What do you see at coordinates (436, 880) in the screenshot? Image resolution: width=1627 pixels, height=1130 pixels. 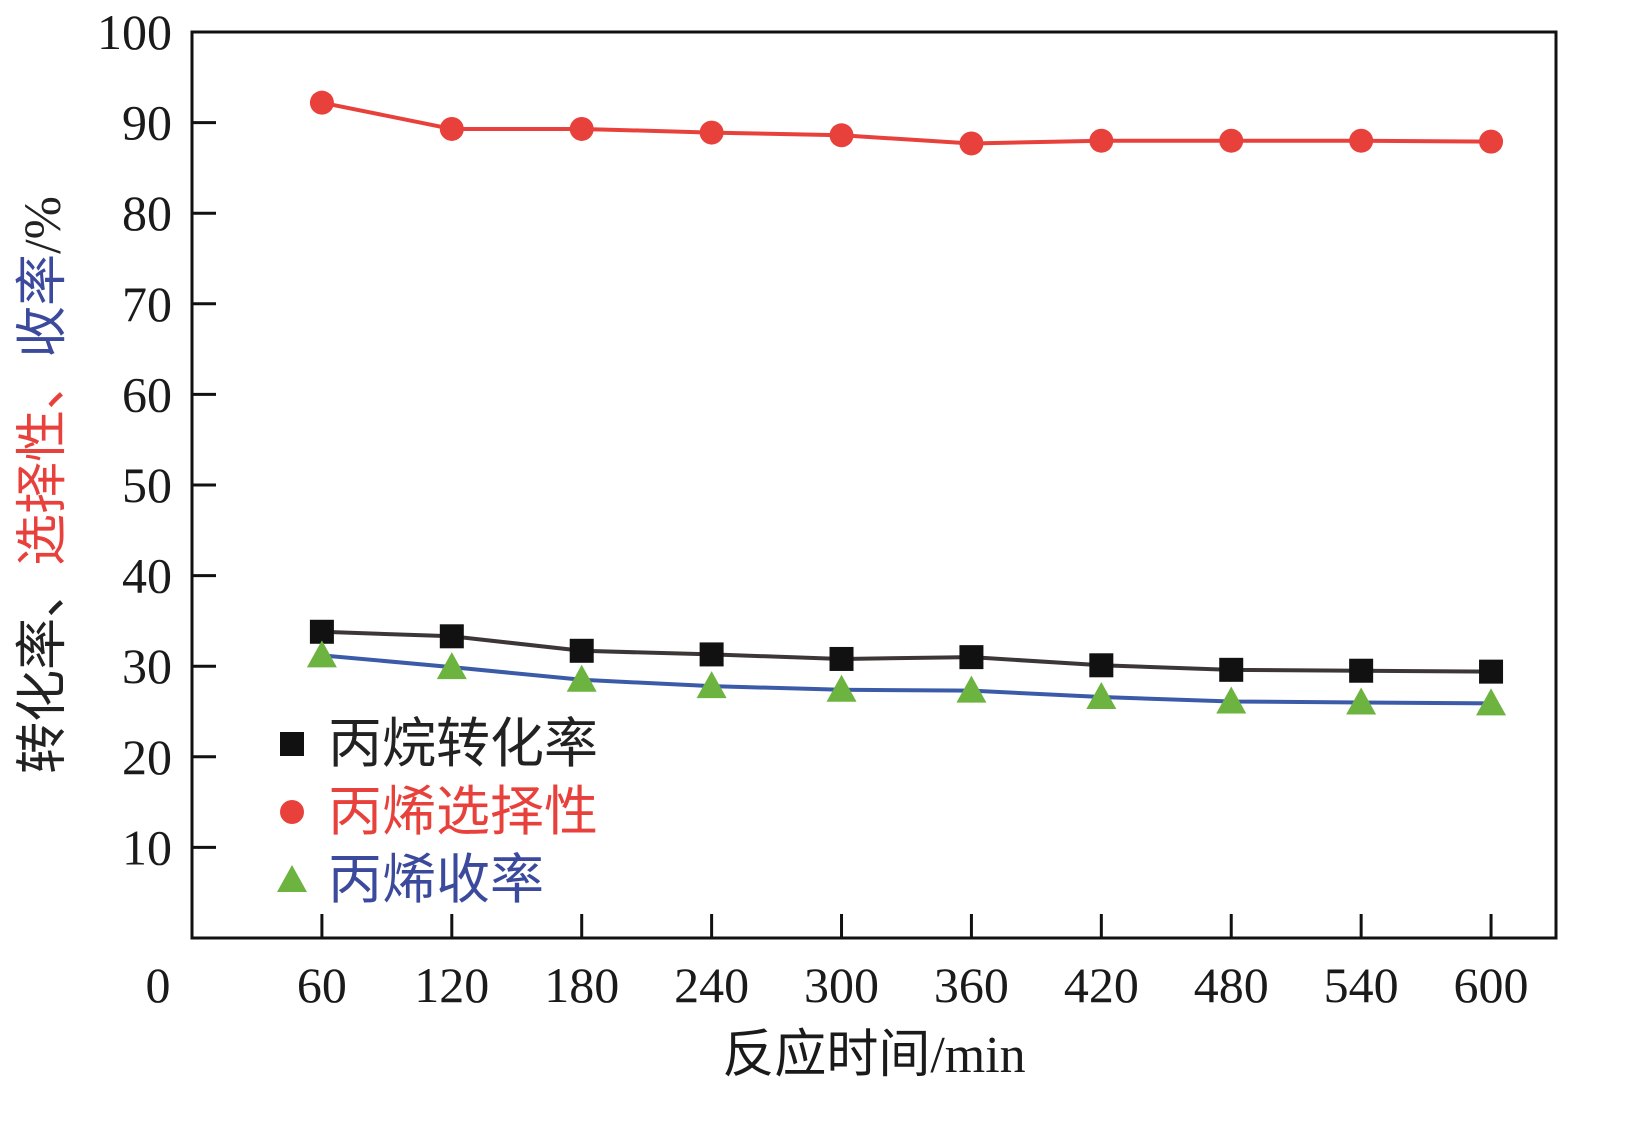 I see `legend-label: 丙烯收率` at bounding box center [436, 880].